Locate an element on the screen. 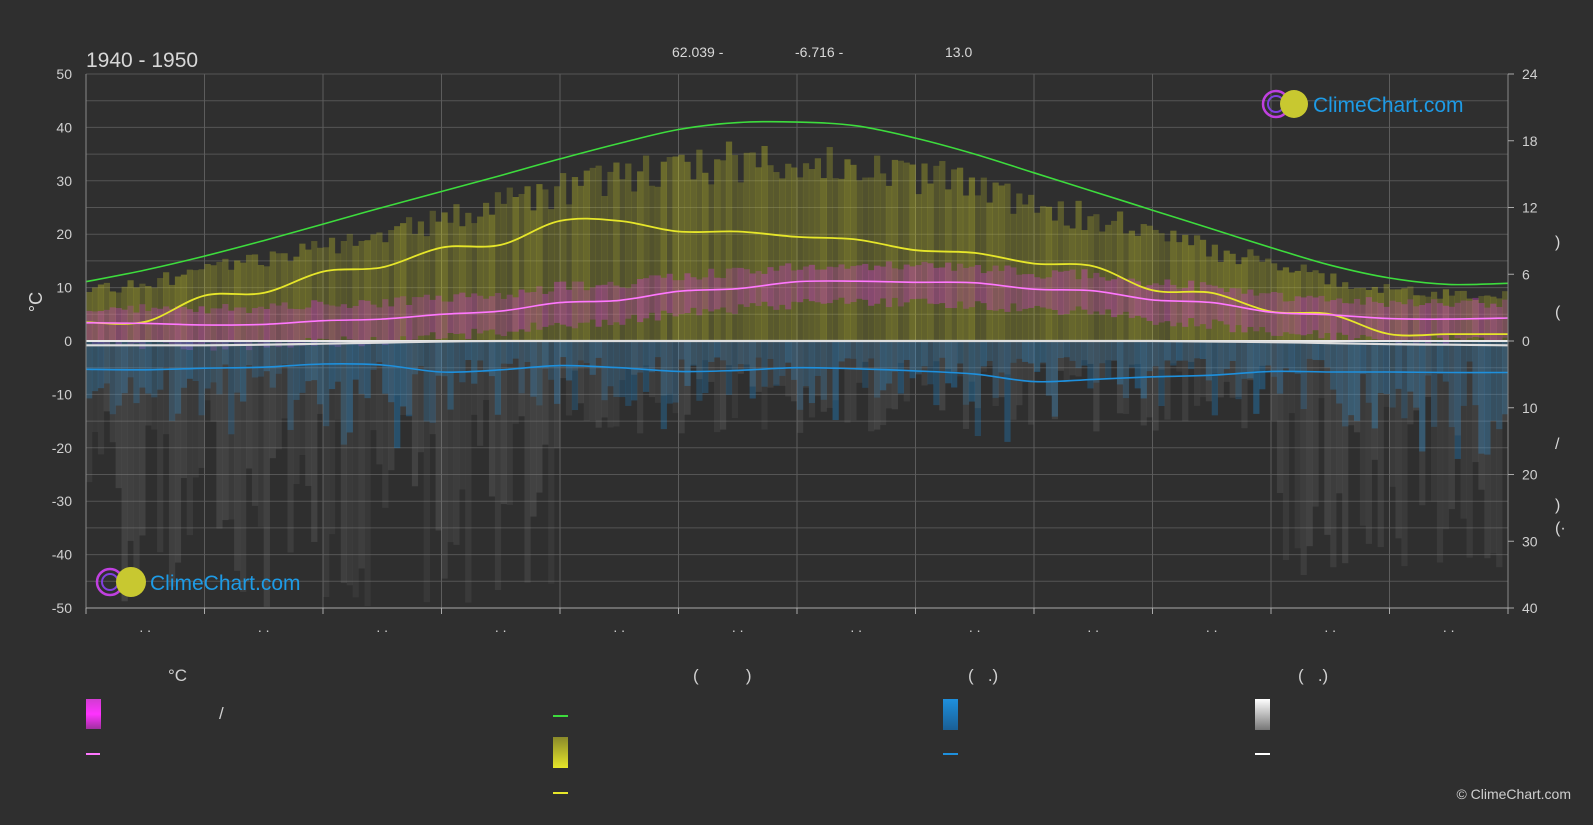 The width and height of the screenshot is (1593, 825). x-tick-label: . . is located at coordinates (145, 627).